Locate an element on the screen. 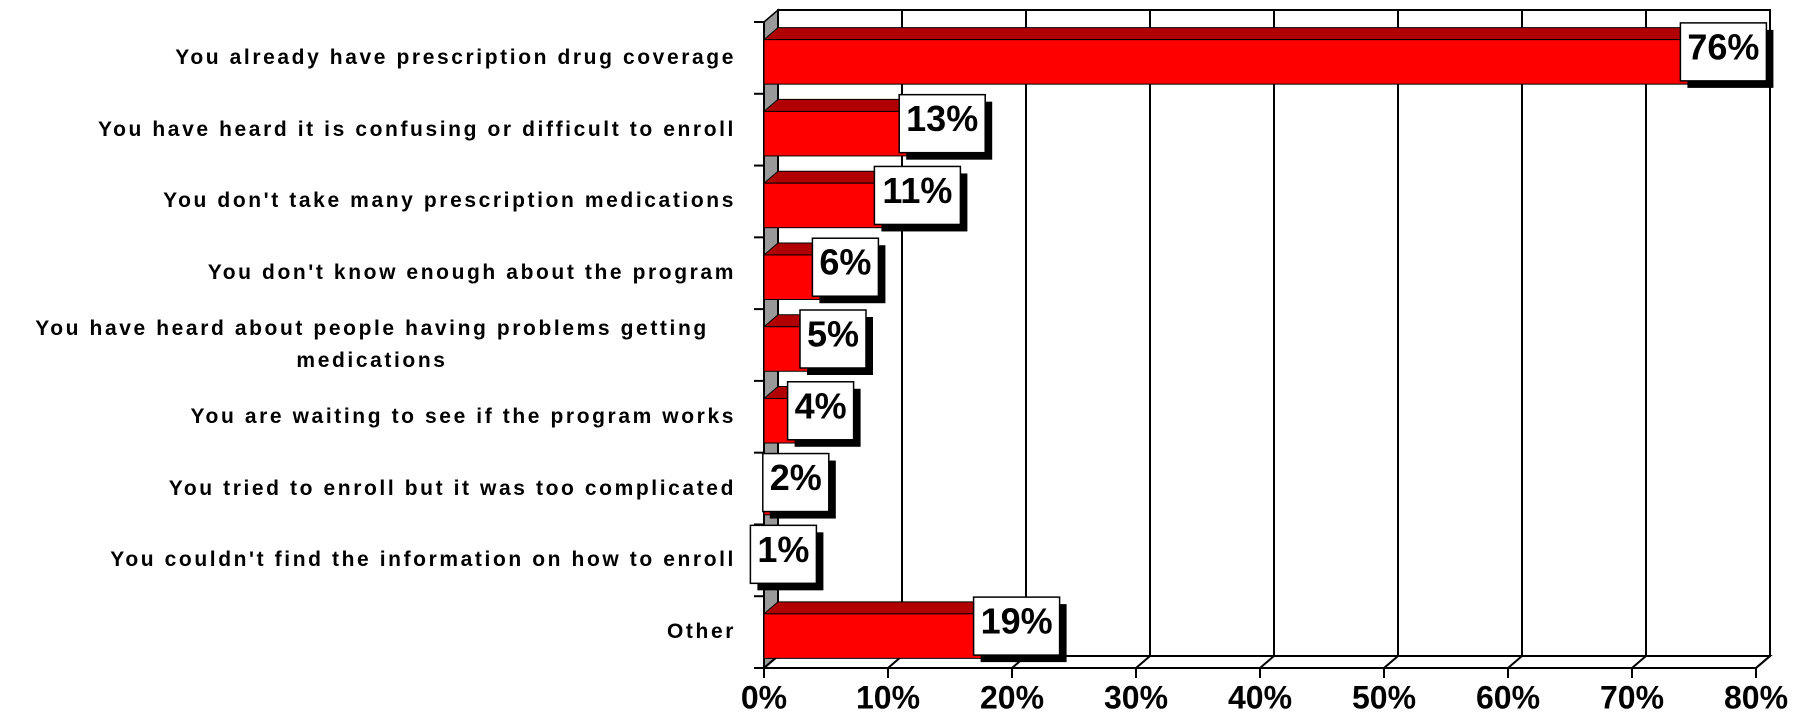 This screenshot has height=722, width=1794. x-tick-label: 10% is located at coordinates (888, 697).